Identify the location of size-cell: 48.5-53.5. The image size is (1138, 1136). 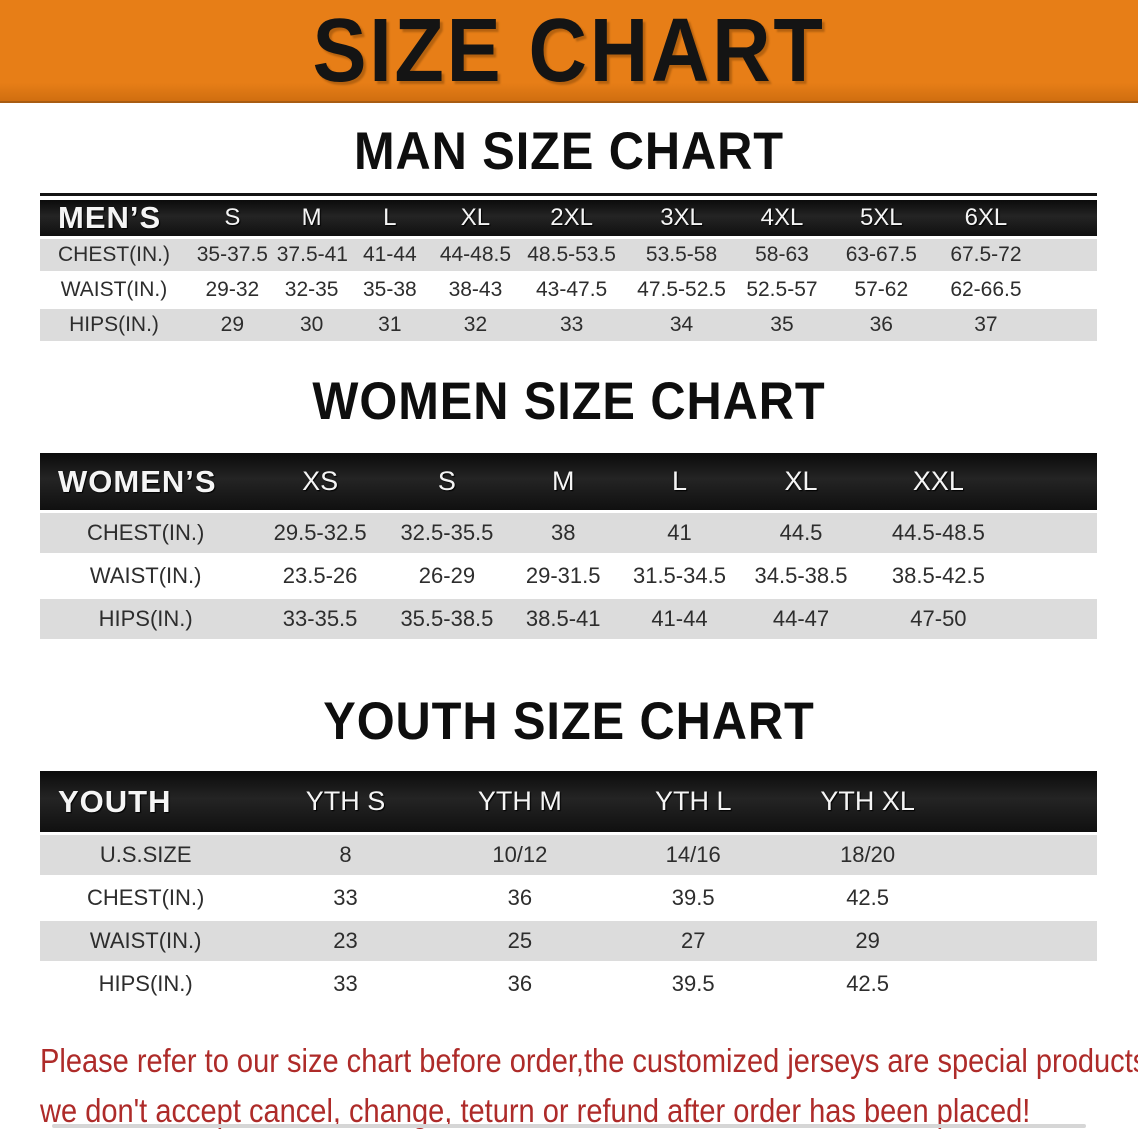
(571, 256).